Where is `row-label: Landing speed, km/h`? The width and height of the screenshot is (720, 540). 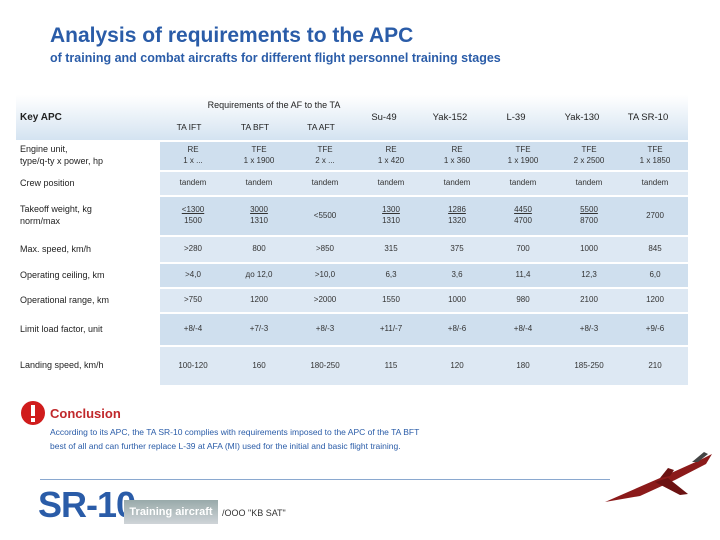 row-label: Landing speed, km/h is located at coordinates (89, 365).